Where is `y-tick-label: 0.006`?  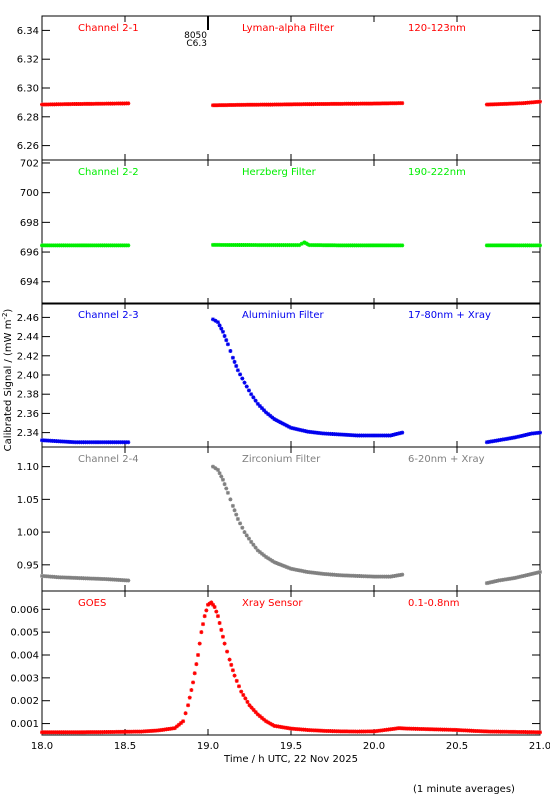
y-tick-label: 0.006 is located at coordinates (24, 610).